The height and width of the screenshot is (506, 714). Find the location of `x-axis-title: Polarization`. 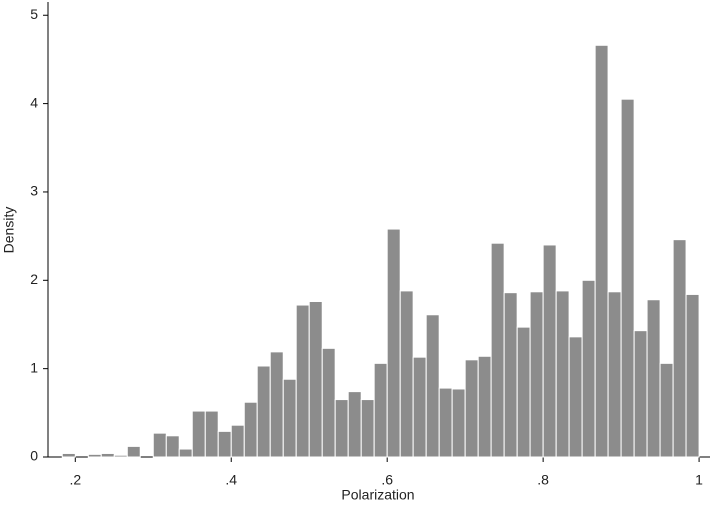

x-axis-title: Polarization is located at coordinates (377, 495).